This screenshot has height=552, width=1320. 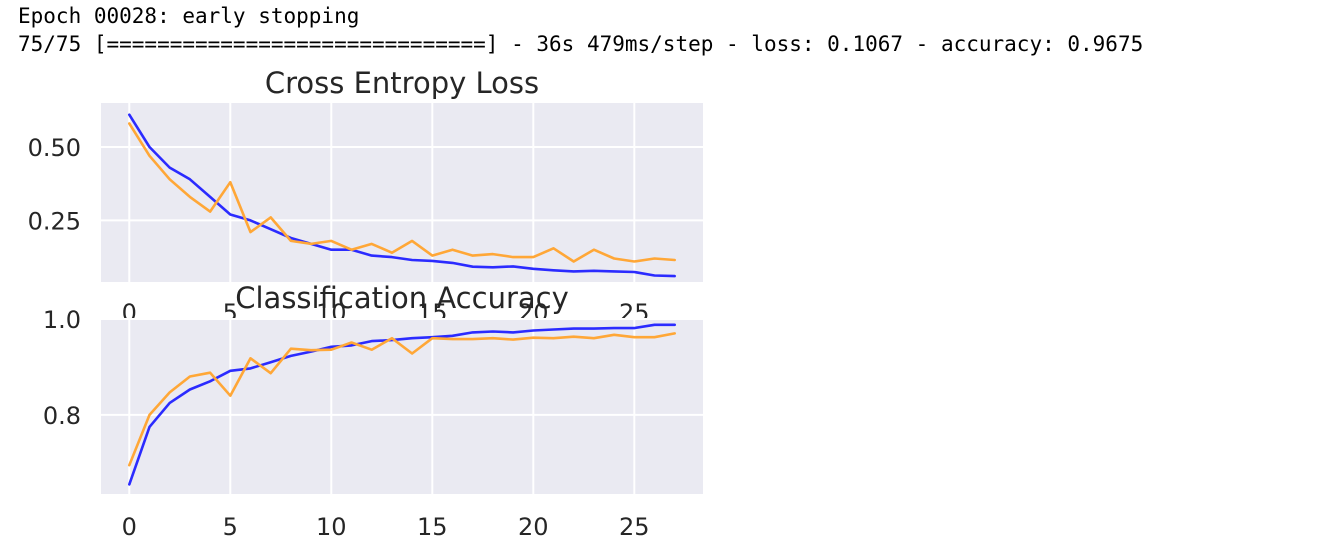 I want to click on accuracy-x-tick-label: 0, so click(x=129, y=527).